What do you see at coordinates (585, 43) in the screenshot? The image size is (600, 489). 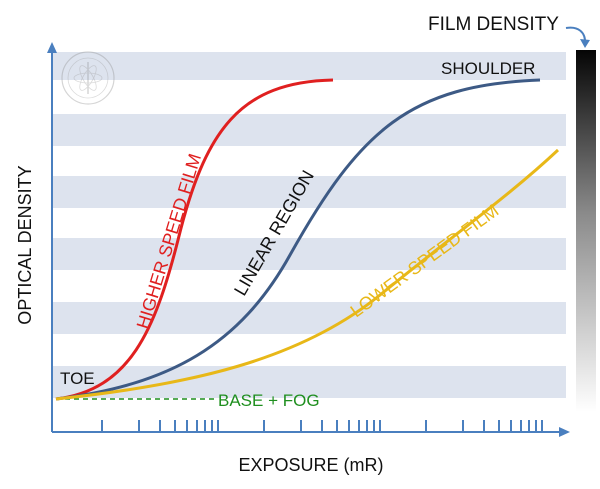 I see `curved-arrow-head-icon` at bounding box center [585, 43].